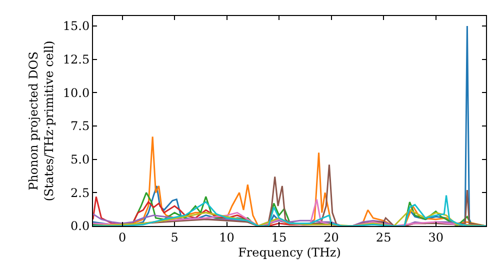 The height and width of the screenshot is (280, 500). I want to click on x-tick-label: 20, so click(331, 237).